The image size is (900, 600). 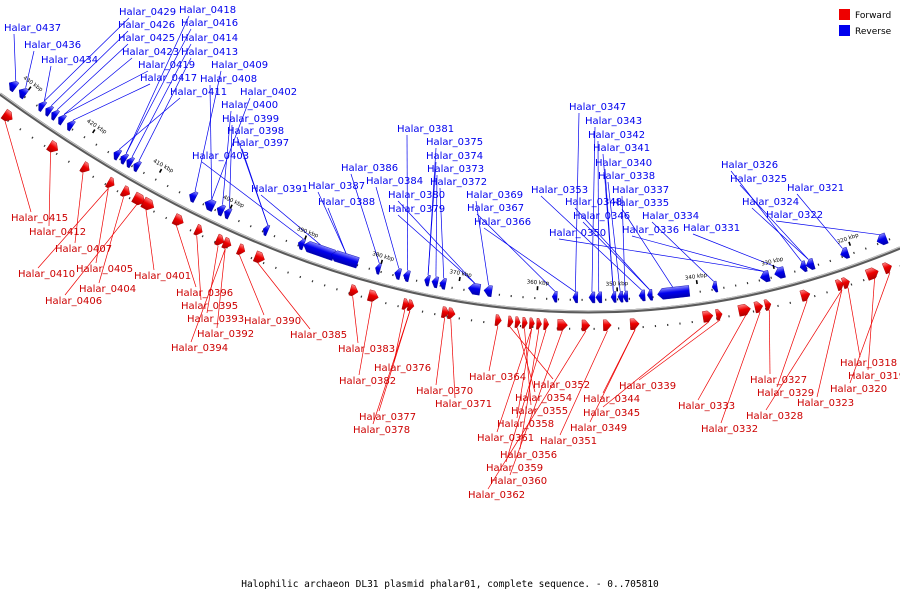 What do you see at coordinates (96, 127) in the screenshot?
I see `scale-tick-label: 420 kbp` at bounding box center [96, 127].